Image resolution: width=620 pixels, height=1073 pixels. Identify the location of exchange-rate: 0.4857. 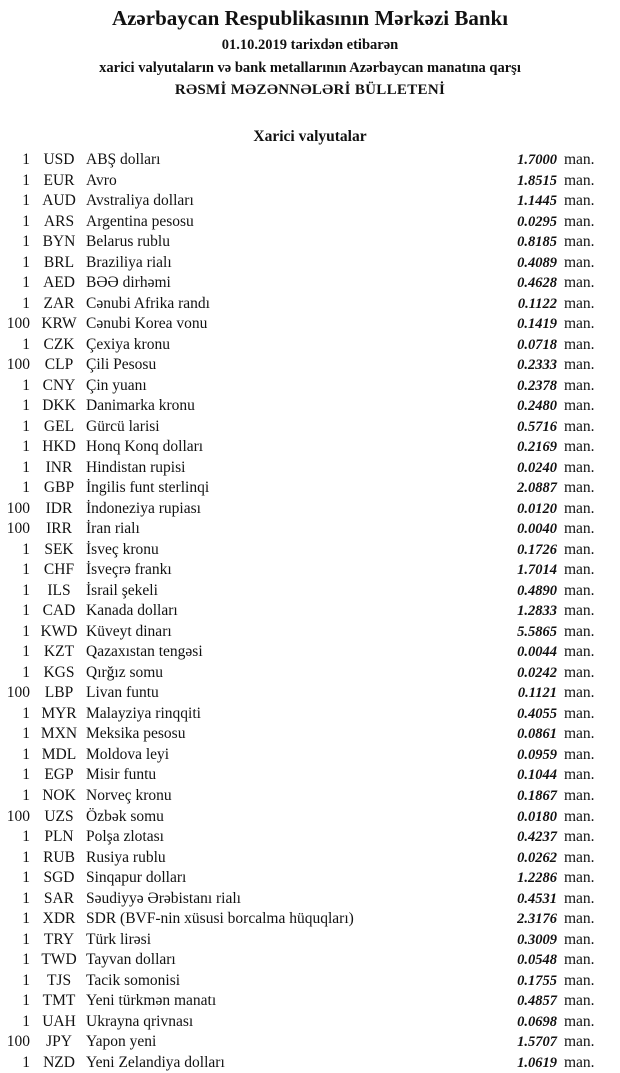
(537, 1001).